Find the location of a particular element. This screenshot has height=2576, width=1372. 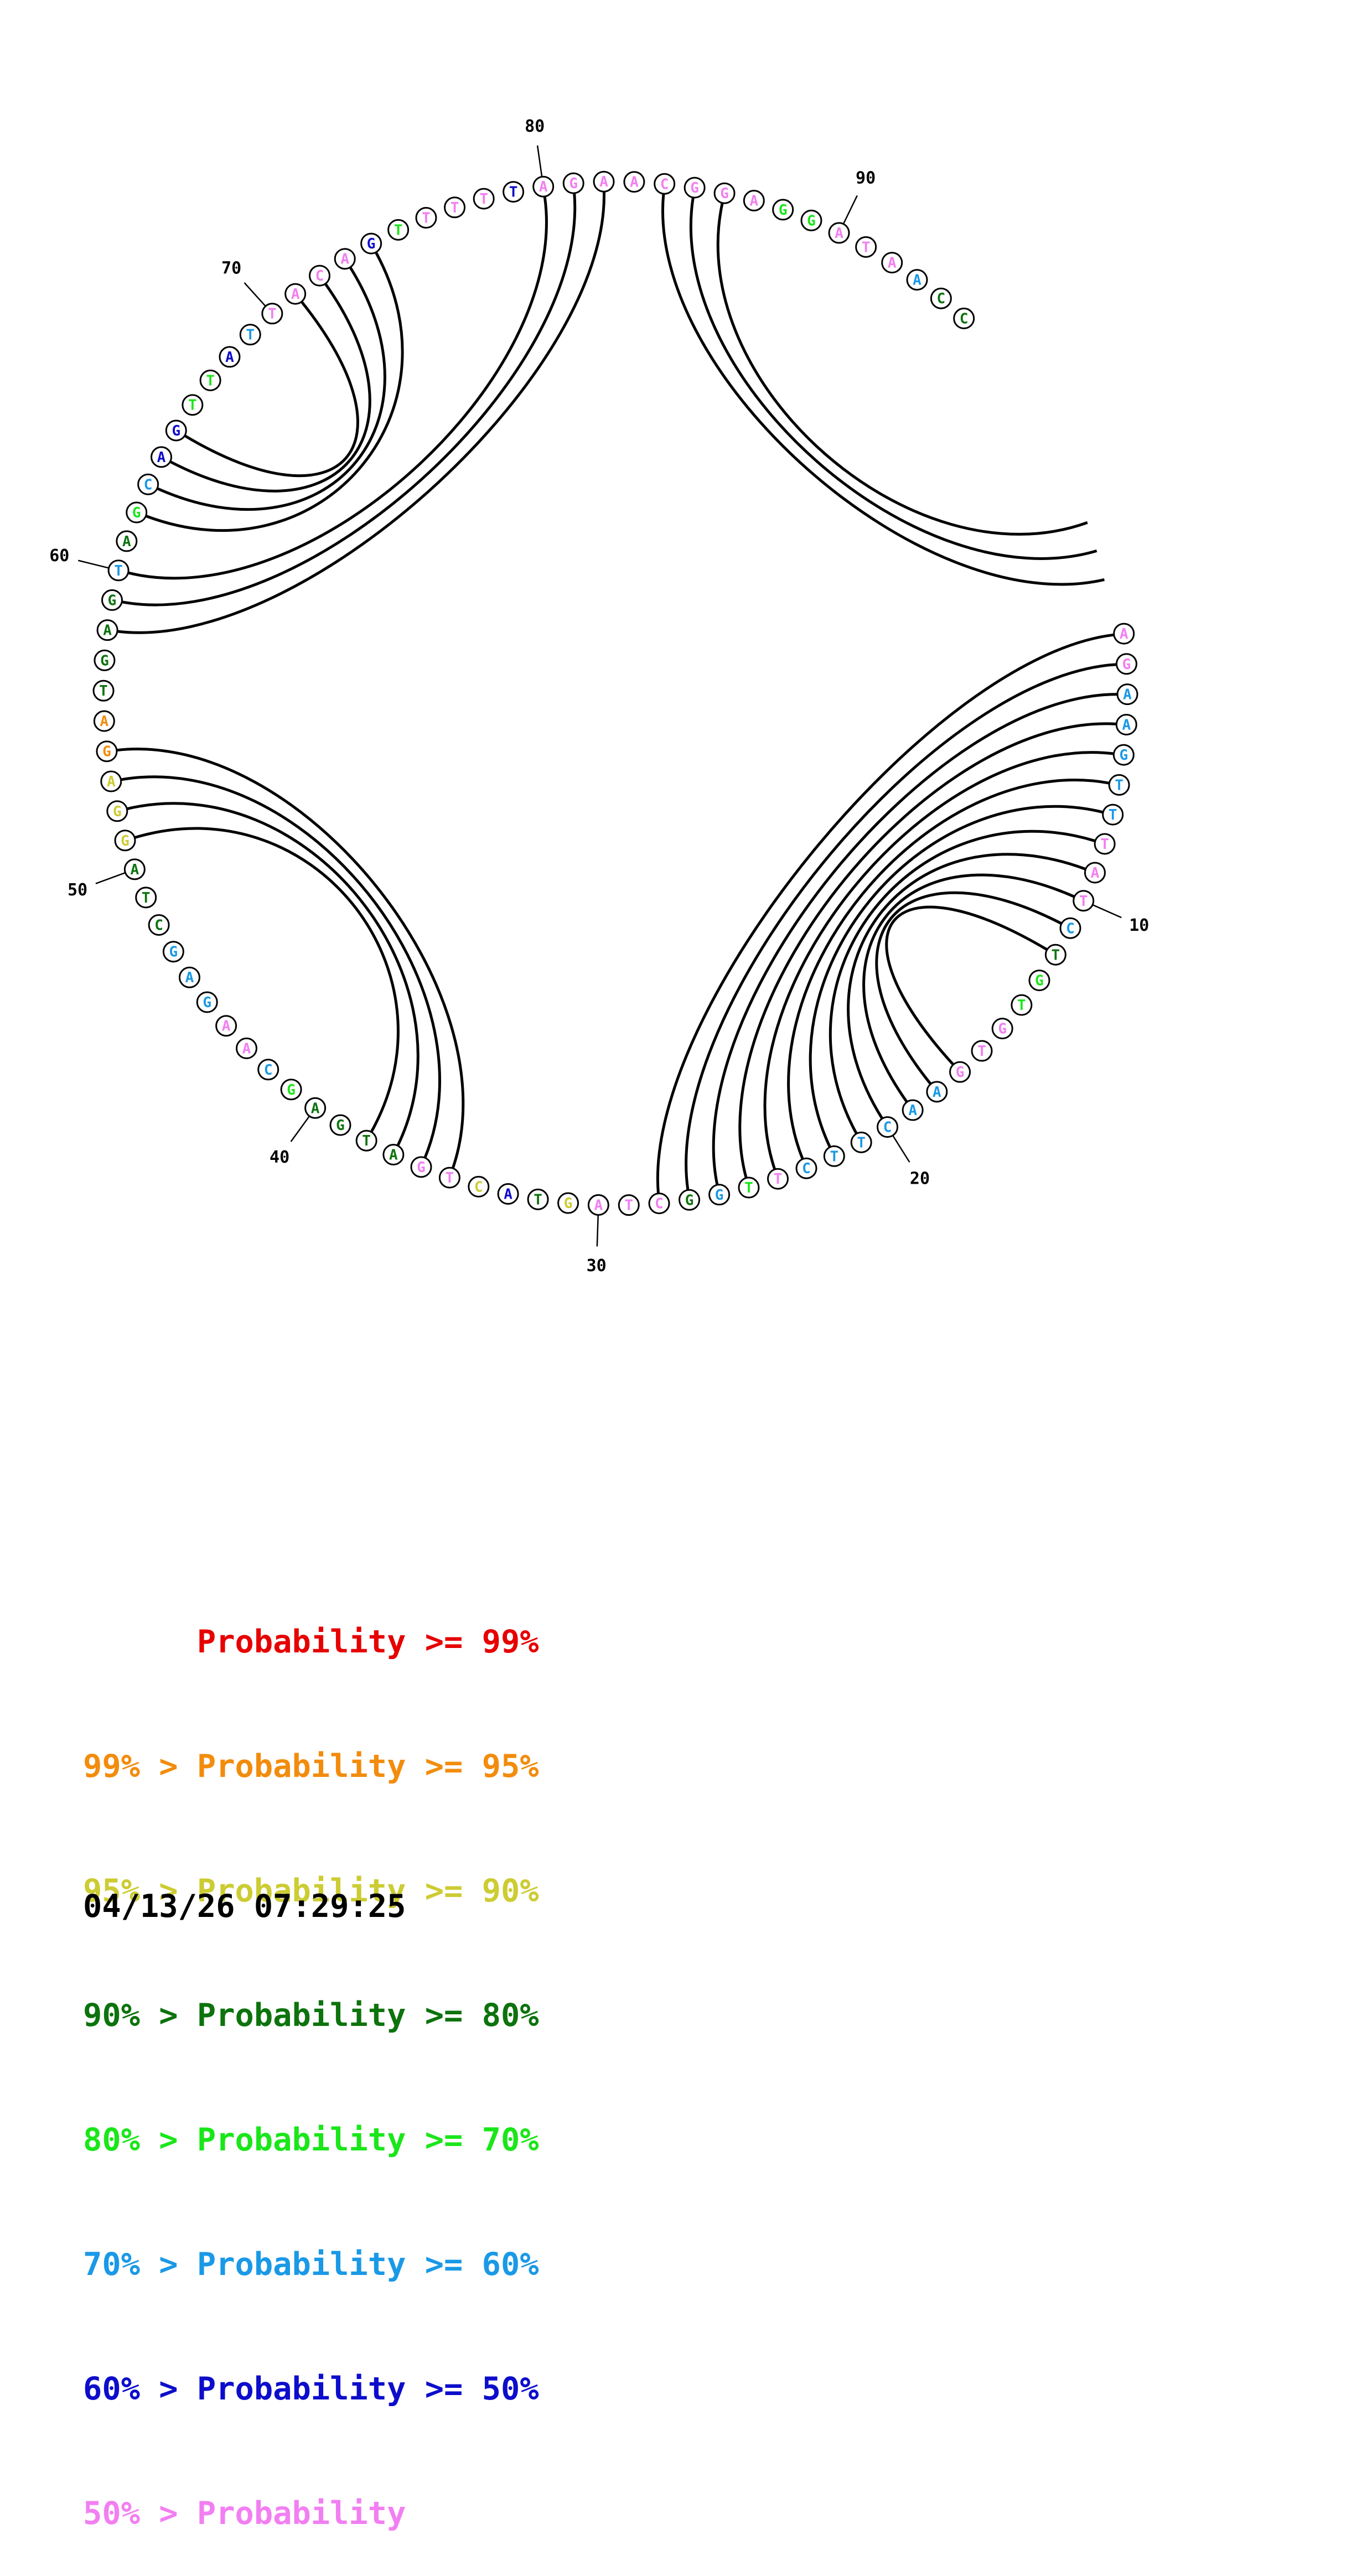

legend-entry: 90% > Probability >= 80% is located at coordinates (311, 2015).